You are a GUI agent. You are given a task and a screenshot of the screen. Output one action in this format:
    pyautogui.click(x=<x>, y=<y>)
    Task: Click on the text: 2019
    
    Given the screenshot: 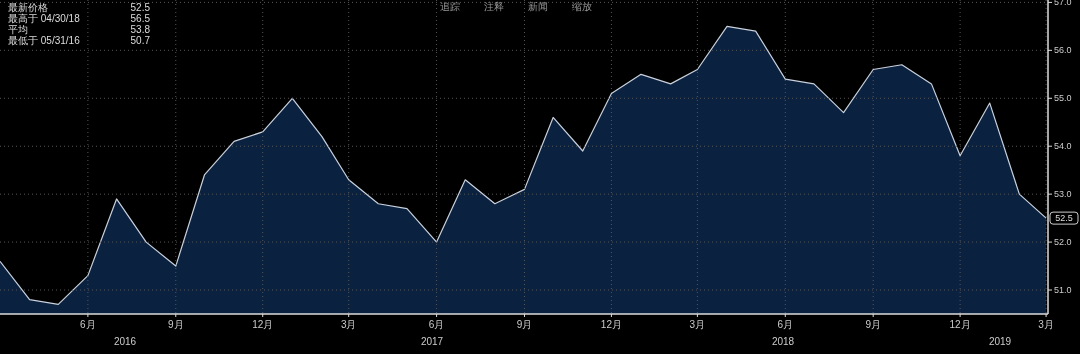 What is the action you would take?
    pyautogui.click(x=1000, y=341)
    